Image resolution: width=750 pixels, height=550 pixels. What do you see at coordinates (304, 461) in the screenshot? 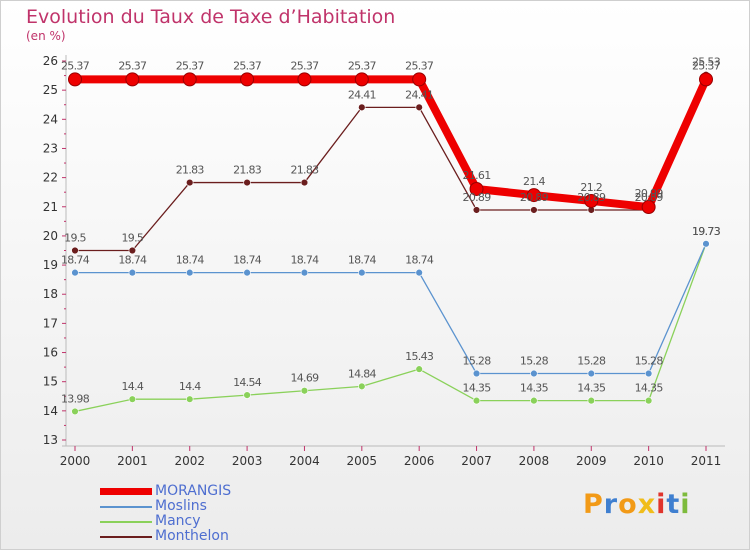
I see `x-tick-label: 2004` at bounding box center [304, 461].